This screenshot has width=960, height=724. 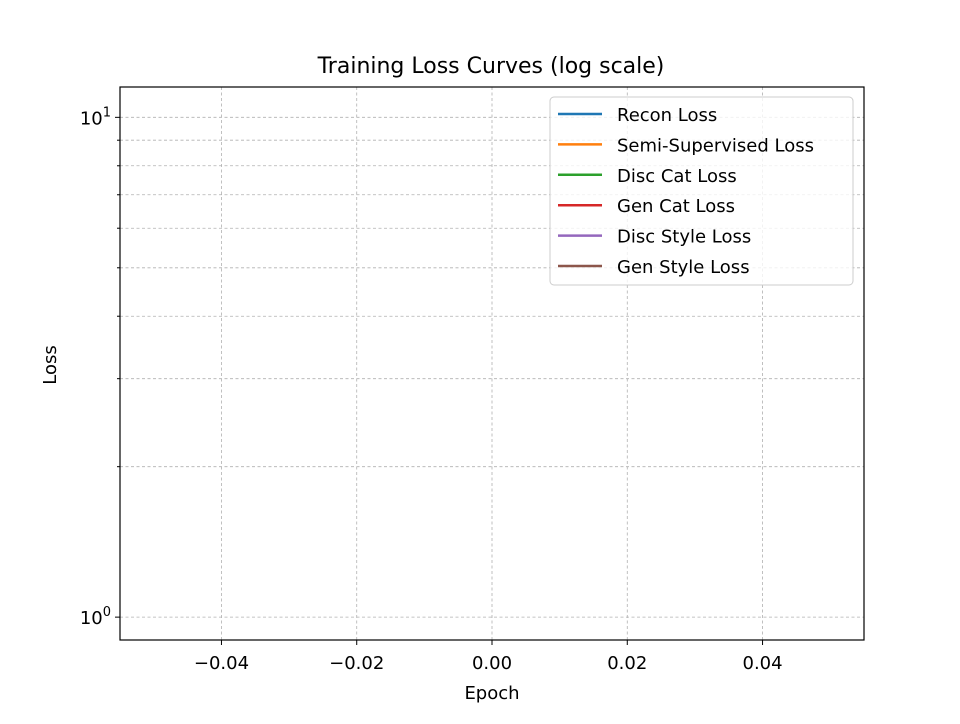 I want to click on legend-box, so click(x=701, y=191).